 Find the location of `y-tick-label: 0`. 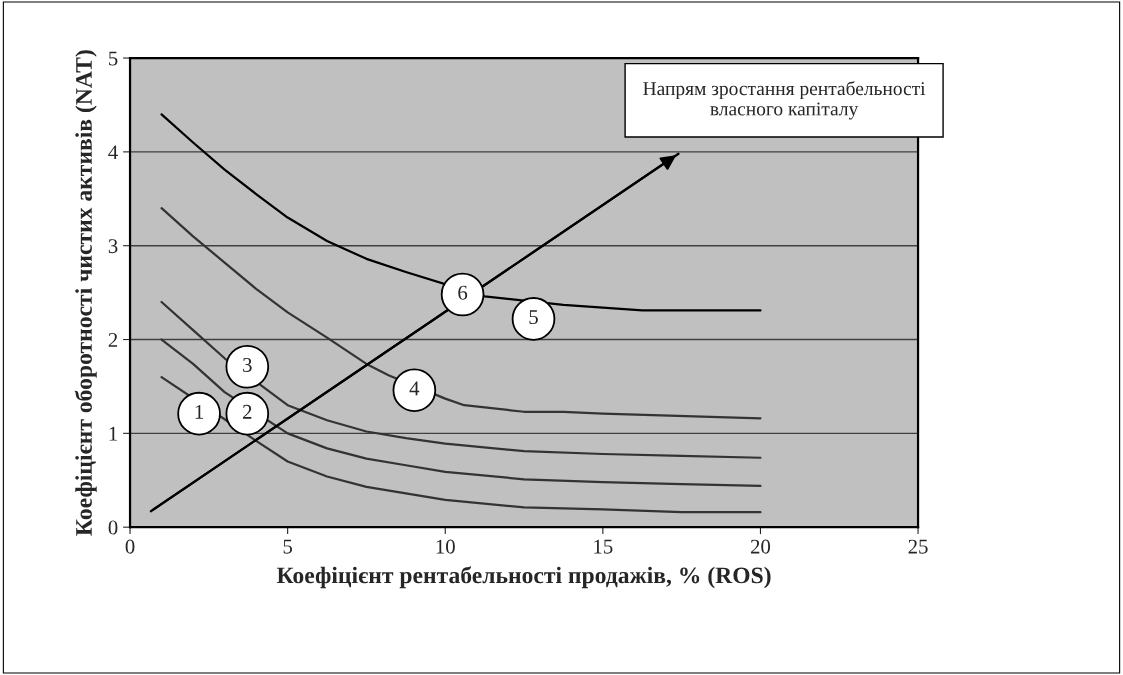

y-tick-label: 0 is located at coordinates (113, 527).